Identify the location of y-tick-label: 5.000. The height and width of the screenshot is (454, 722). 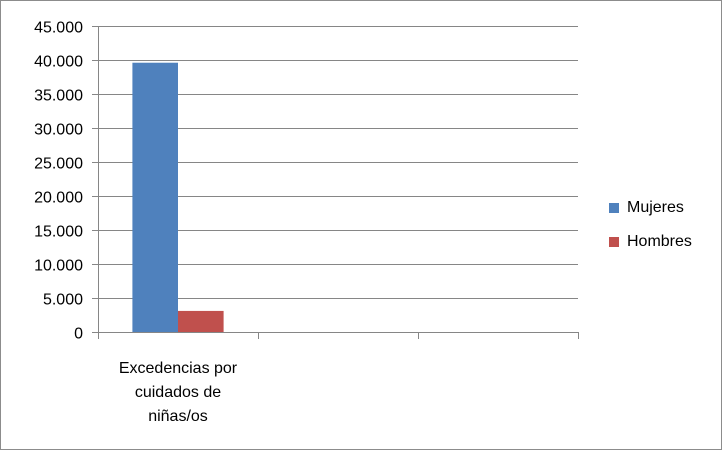
(63, 300).